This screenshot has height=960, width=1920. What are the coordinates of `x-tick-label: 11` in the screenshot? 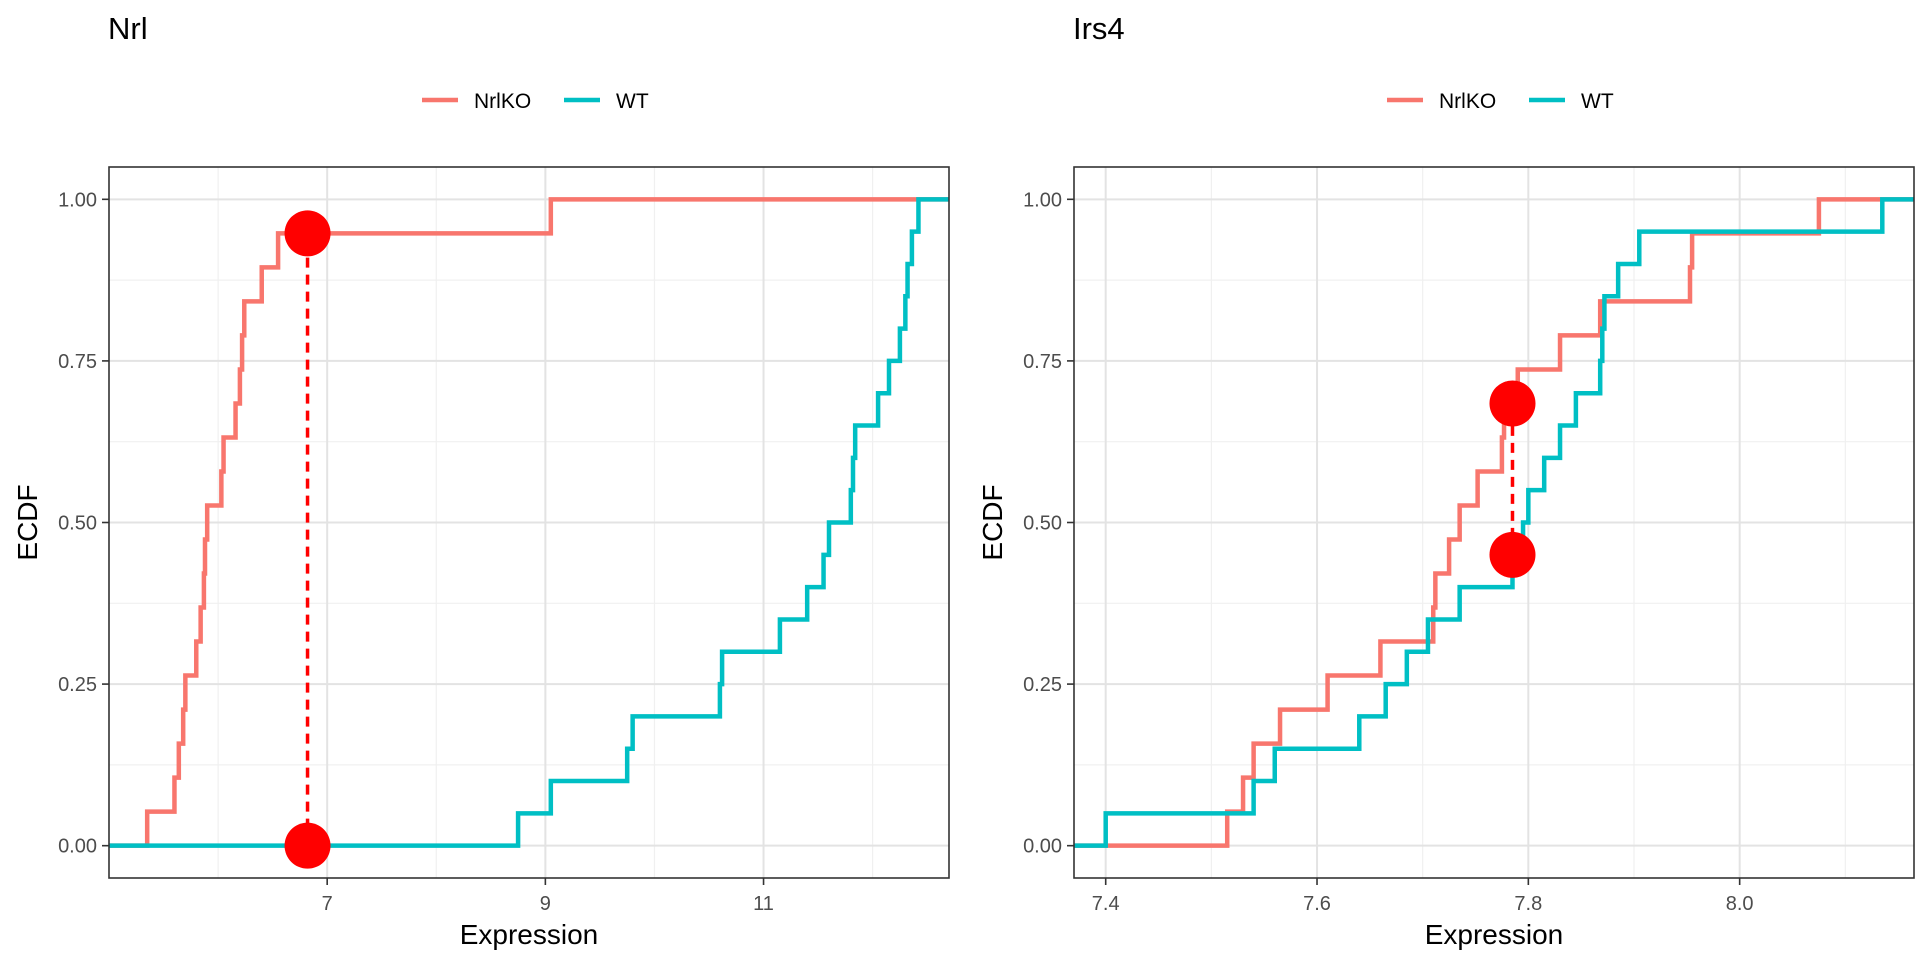 It's located at (763, 904).